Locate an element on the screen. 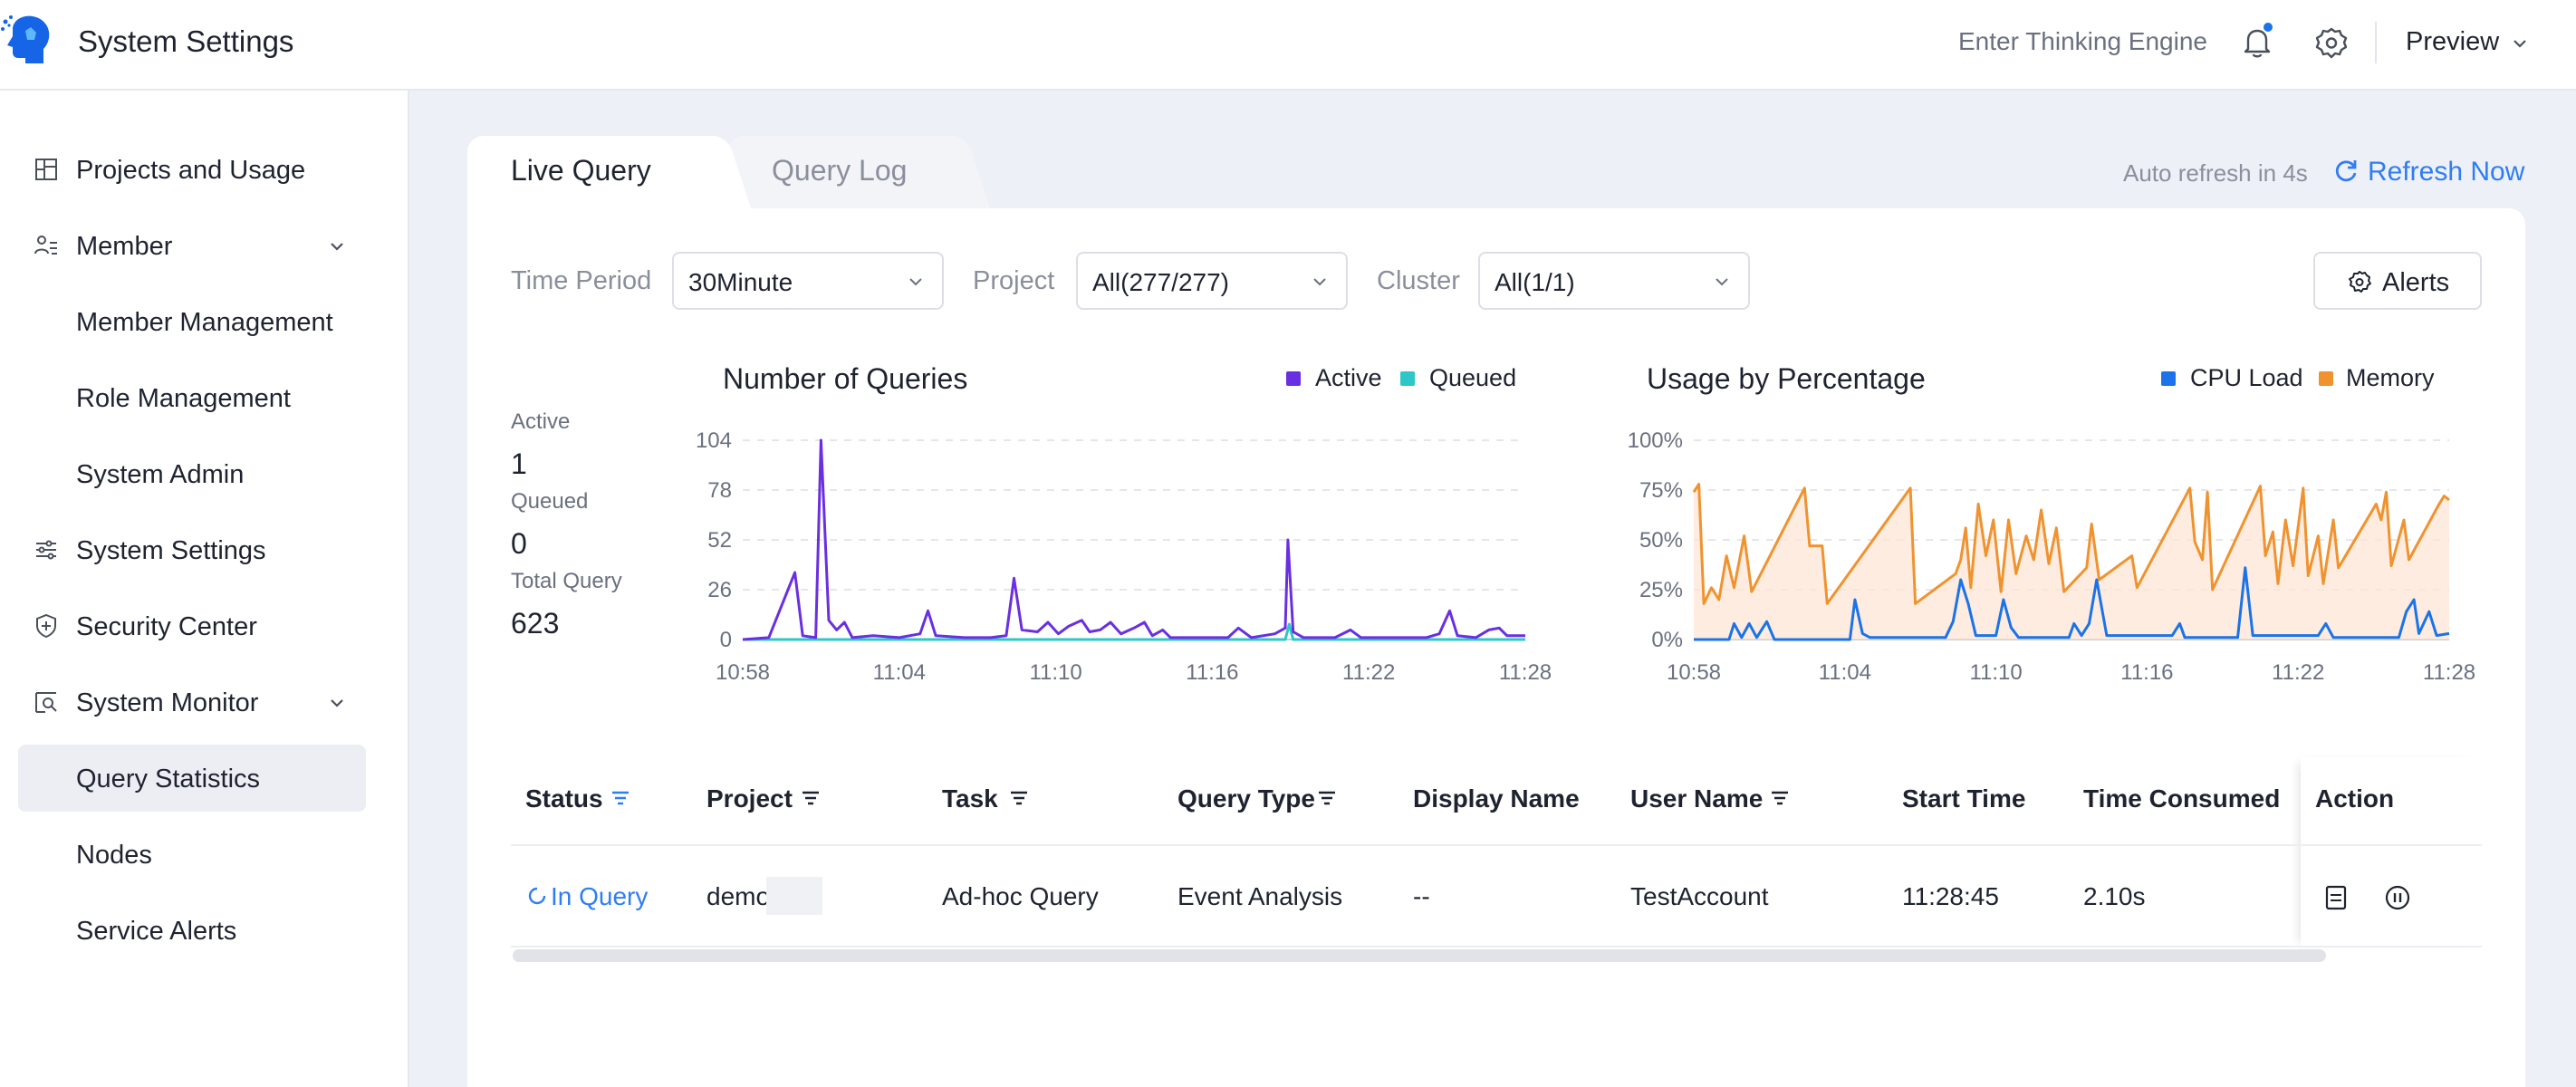  sidebar-item-label: Security Center is located at coordinates (166, 626).